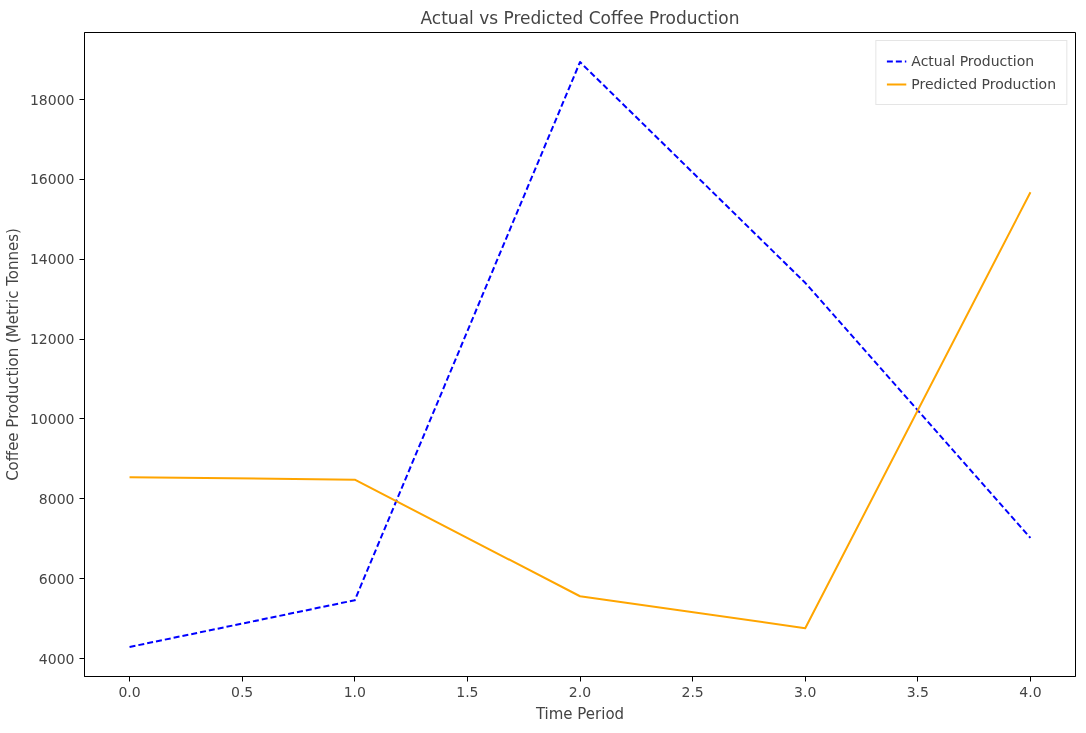 This screenshot has width=1086, height=733. I want to click on legend-label: Predicted Production, so click(983, 84).